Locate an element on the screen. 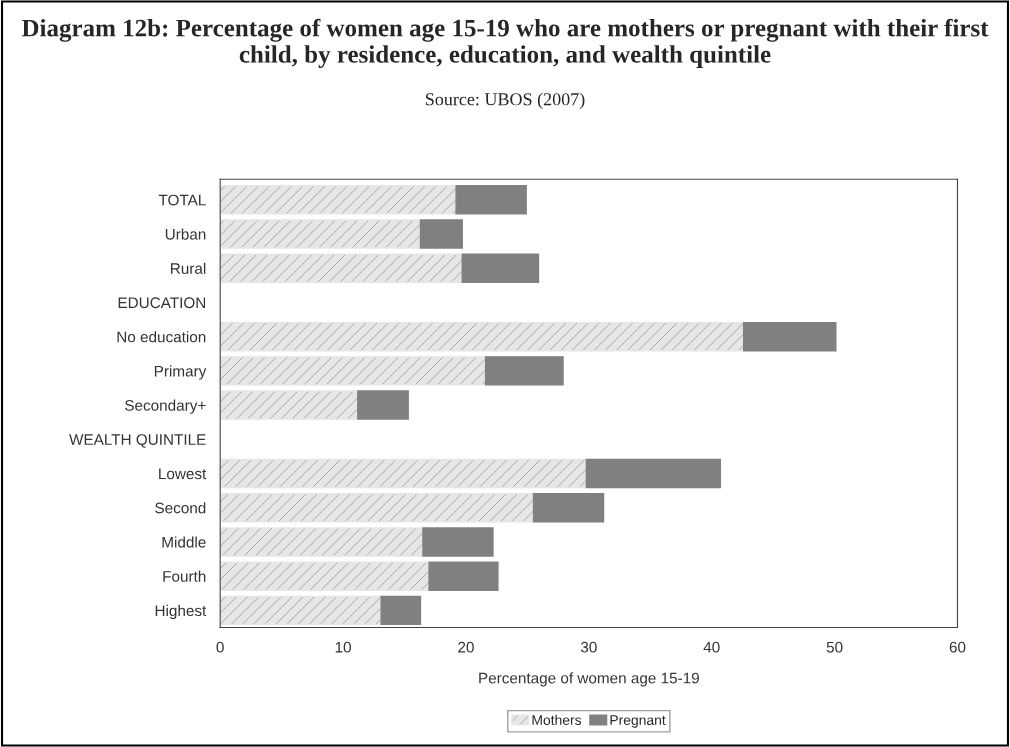 The image size is (1010, 747). y-tick-label: Lowest is located at coordinates (183, 474).